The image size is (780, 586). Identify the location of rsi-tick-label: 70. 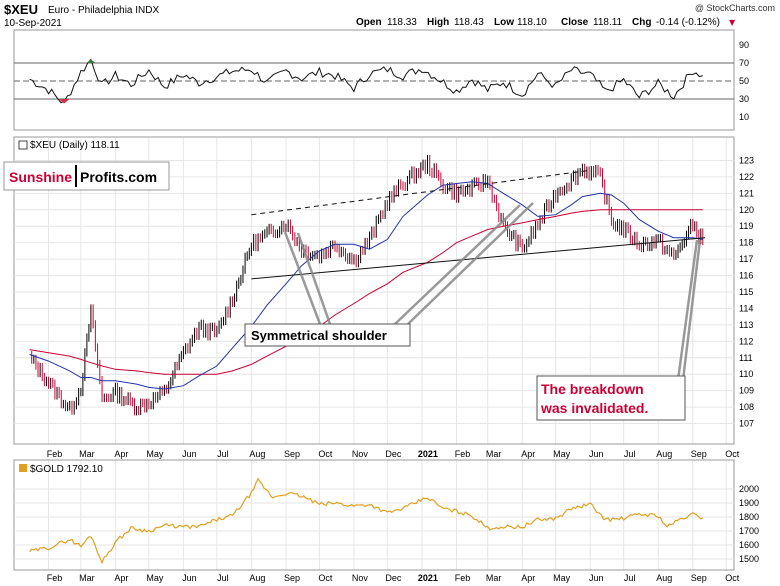
(744, 63).